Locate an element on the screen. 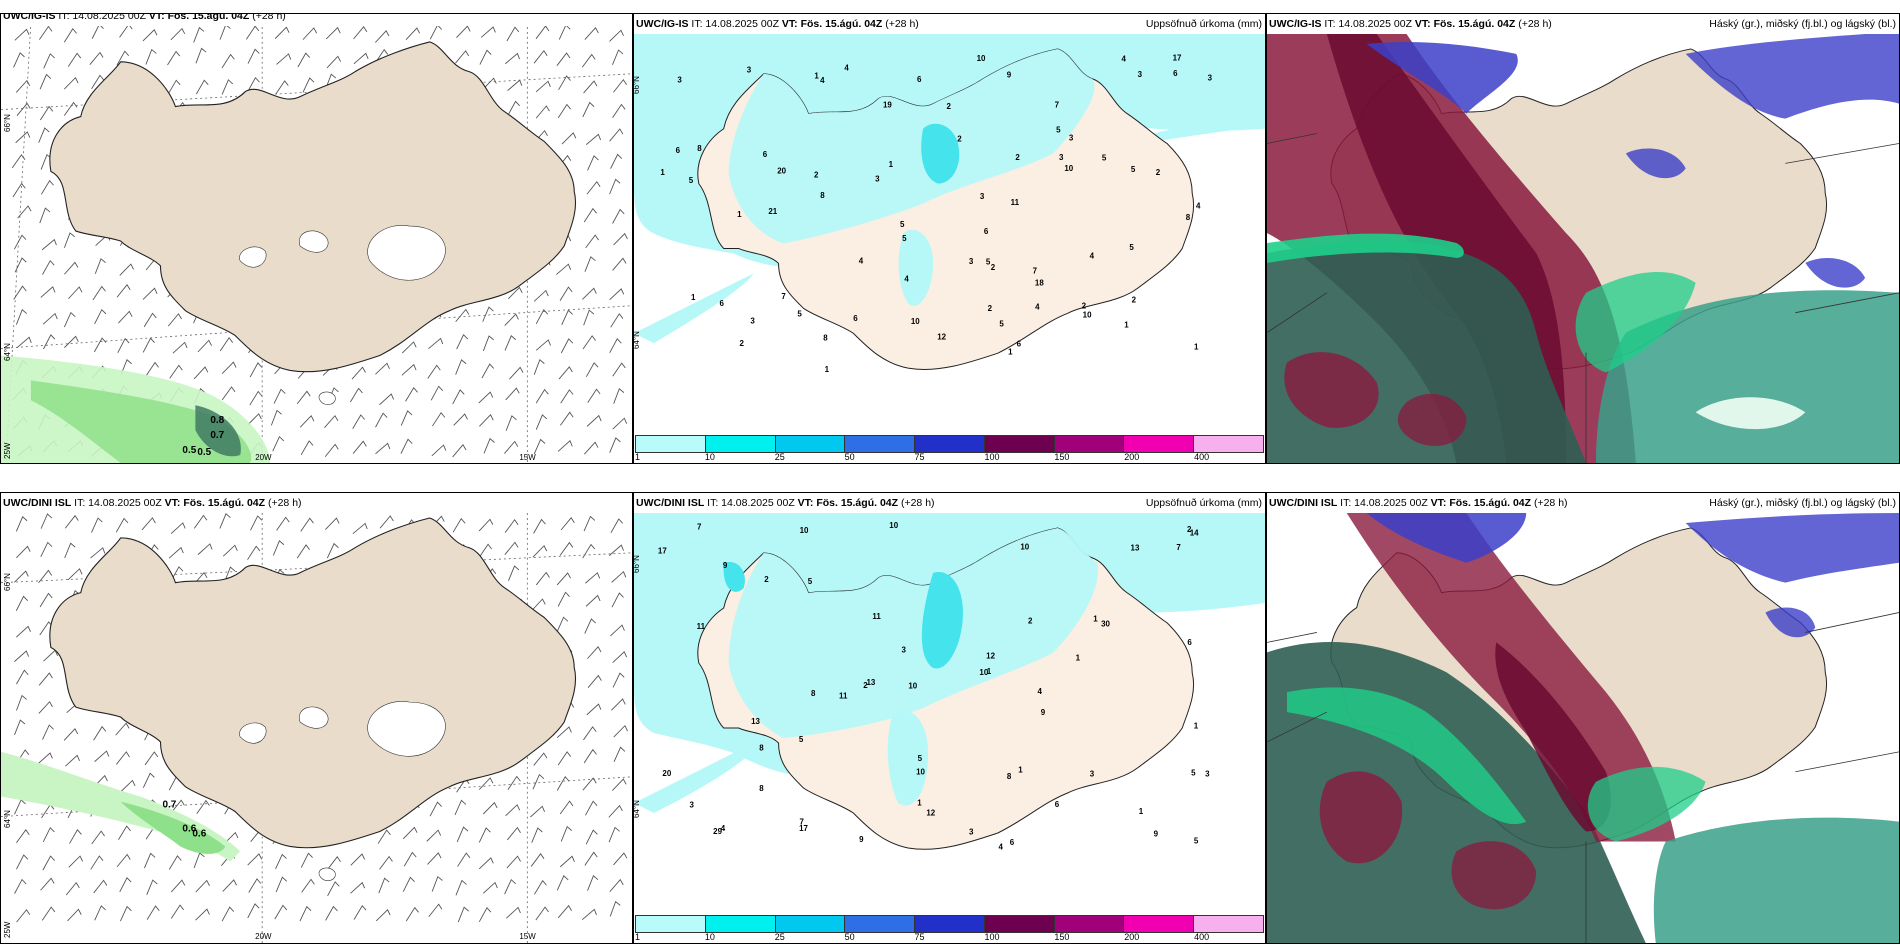 This screenshot has height=950, width=1900. svg-text: 0.6 is located at coordinates (199, 834).